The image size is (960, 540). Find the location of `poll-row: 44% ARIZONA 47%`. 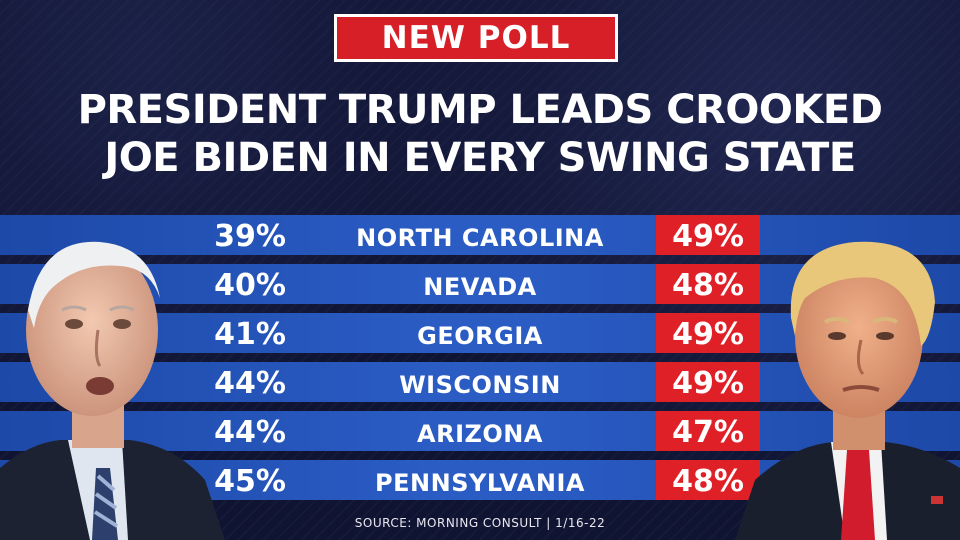

poll-row: 44% ARIZONA 47% is located at coordinates (480, 435).